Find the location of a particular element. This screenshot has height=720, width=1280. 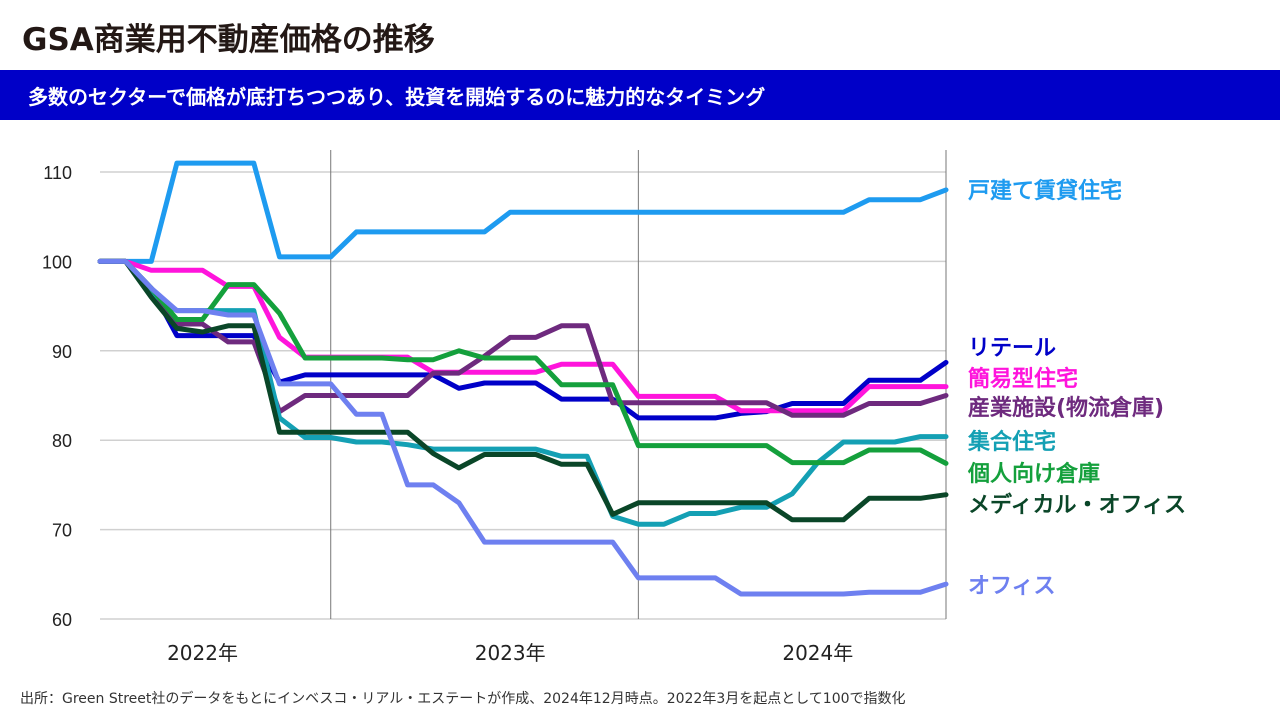

subtitle-banner: 多数のセクターで価格が底打ちつつあり、投資を開始するのに魅力的なタイミング is located at coordinates (640, 95).